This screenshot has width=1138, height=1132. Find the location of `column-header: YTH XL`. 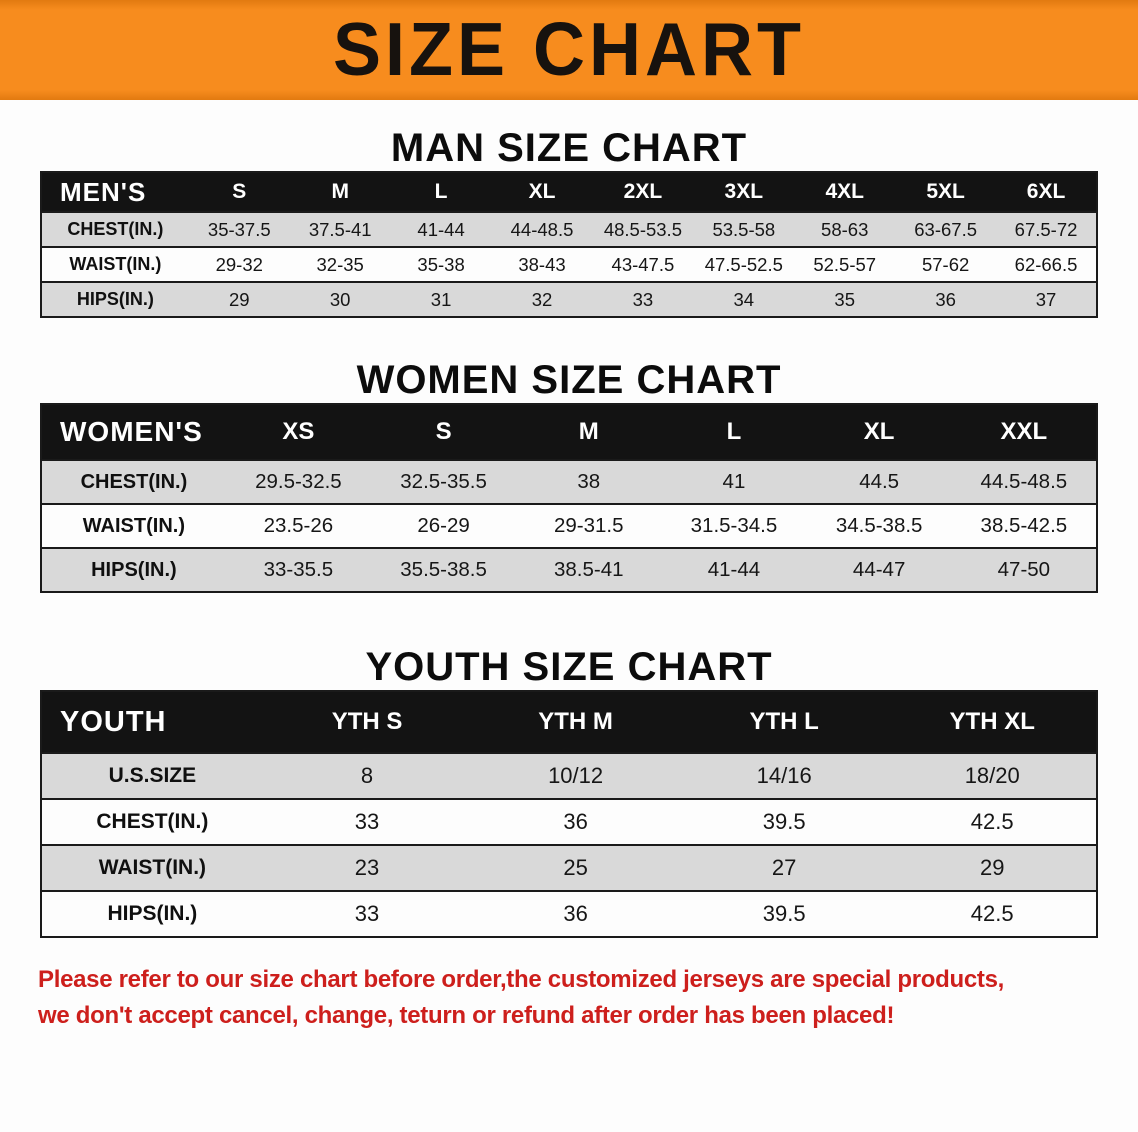

column-header: YTH XL is located at coordinates (992, 722).